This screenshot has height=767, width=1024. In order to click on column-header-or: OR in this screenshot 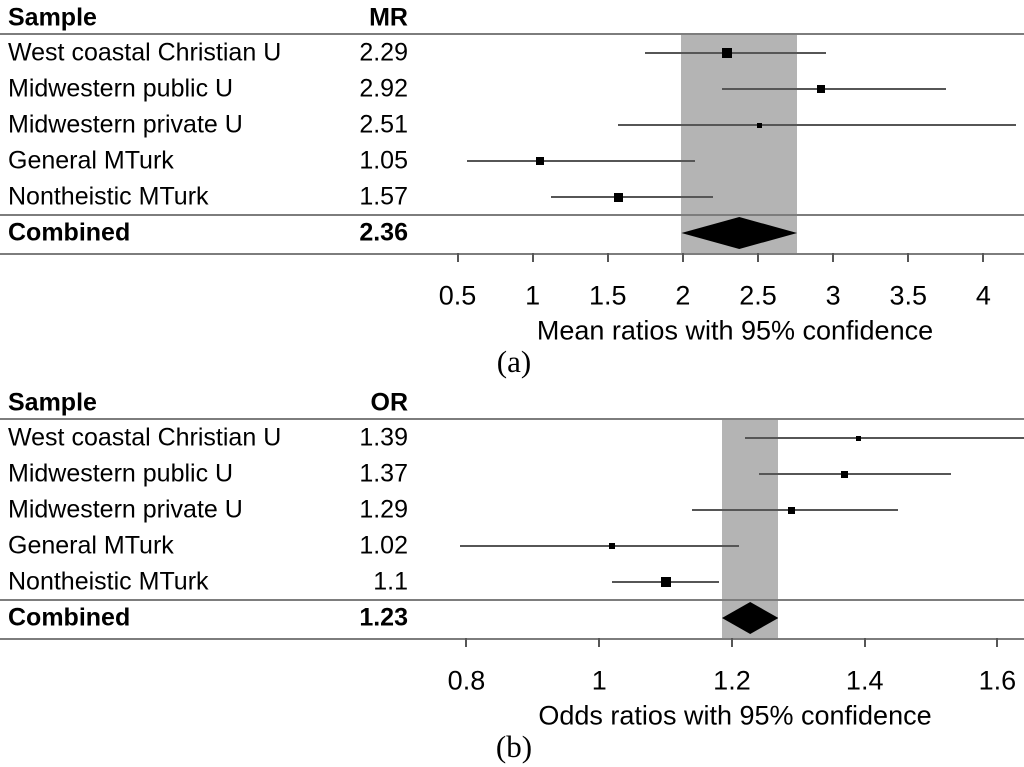, I will do `click(389, 402)`.